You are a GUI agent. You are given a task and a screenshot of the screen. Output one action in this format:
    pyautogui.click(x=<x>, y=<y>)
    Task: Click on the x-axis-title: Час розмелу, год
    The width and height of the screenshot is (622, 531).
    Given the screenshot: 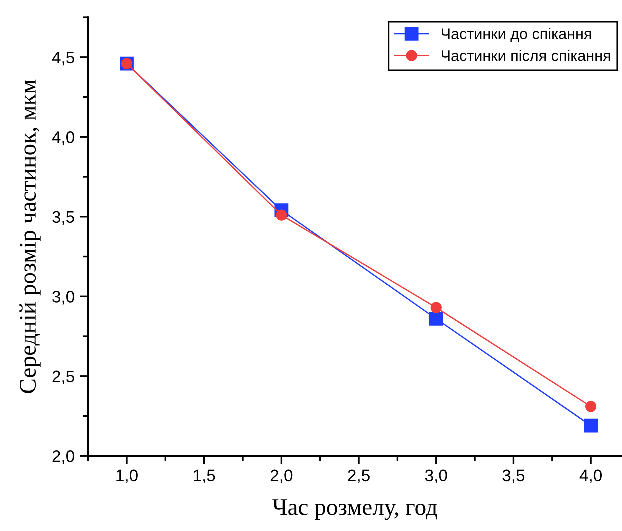 What is the action you would take?
    pyautogui.click(x=355, y=510)
    